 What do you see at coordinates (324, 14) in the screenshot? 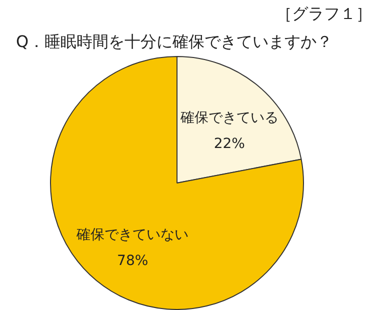
I see `chart-title: ［グラフ１］` at bounding box center [324, 14].